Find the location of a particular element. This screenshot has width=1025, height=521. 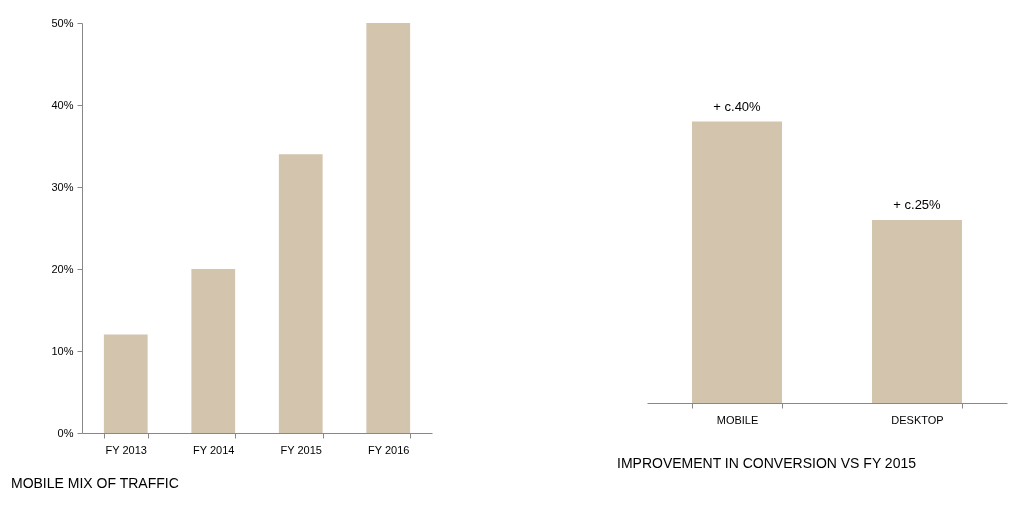

x-tick-label: FY 2014 is located at coordinates (214, 449).